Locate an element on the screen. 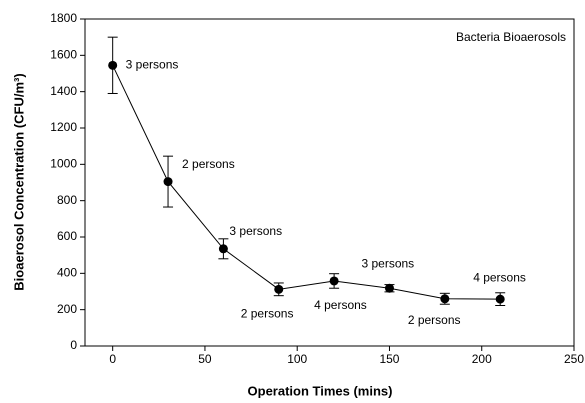  y-tick-label: 1400 is located at coordinates (63, 91).